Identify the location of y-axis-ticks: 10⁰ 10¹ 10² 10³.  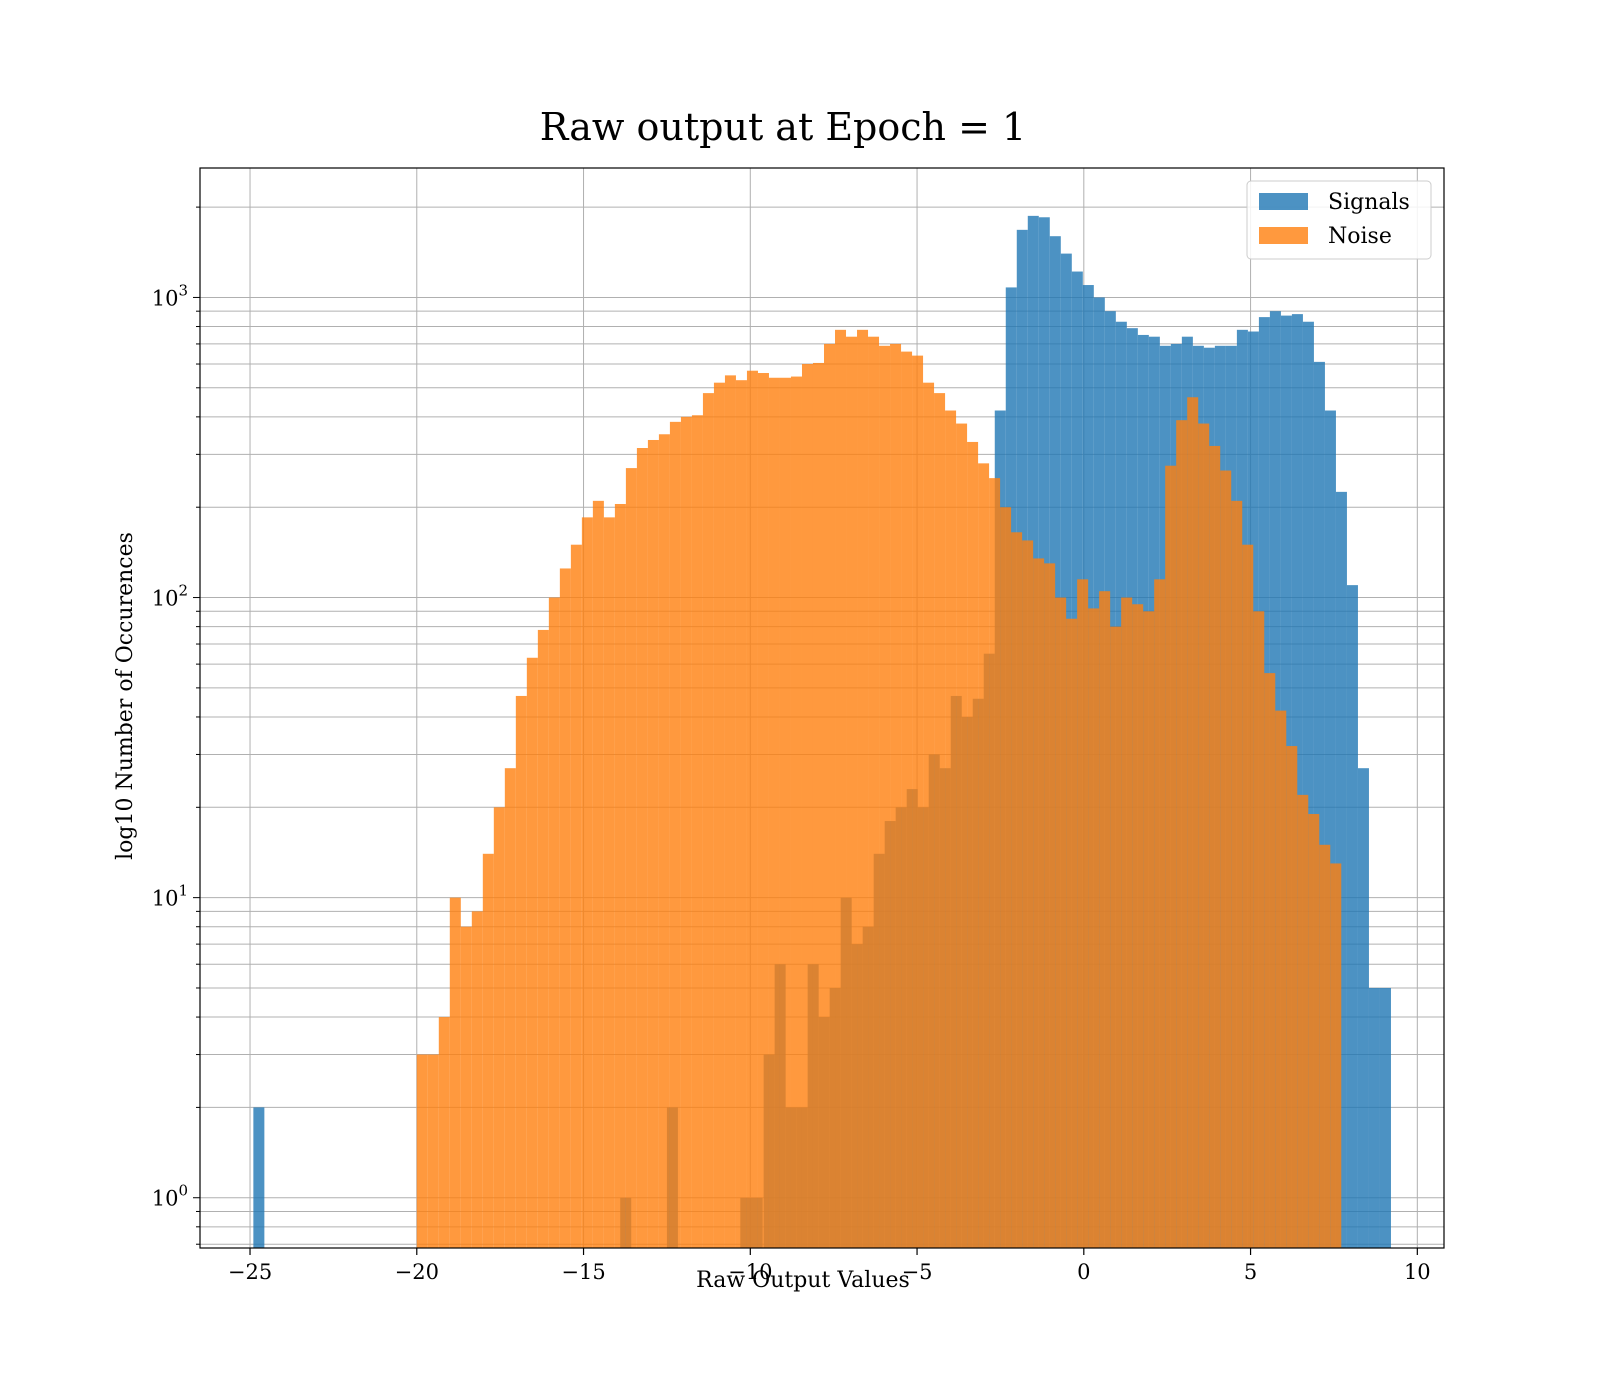
(176, 725).